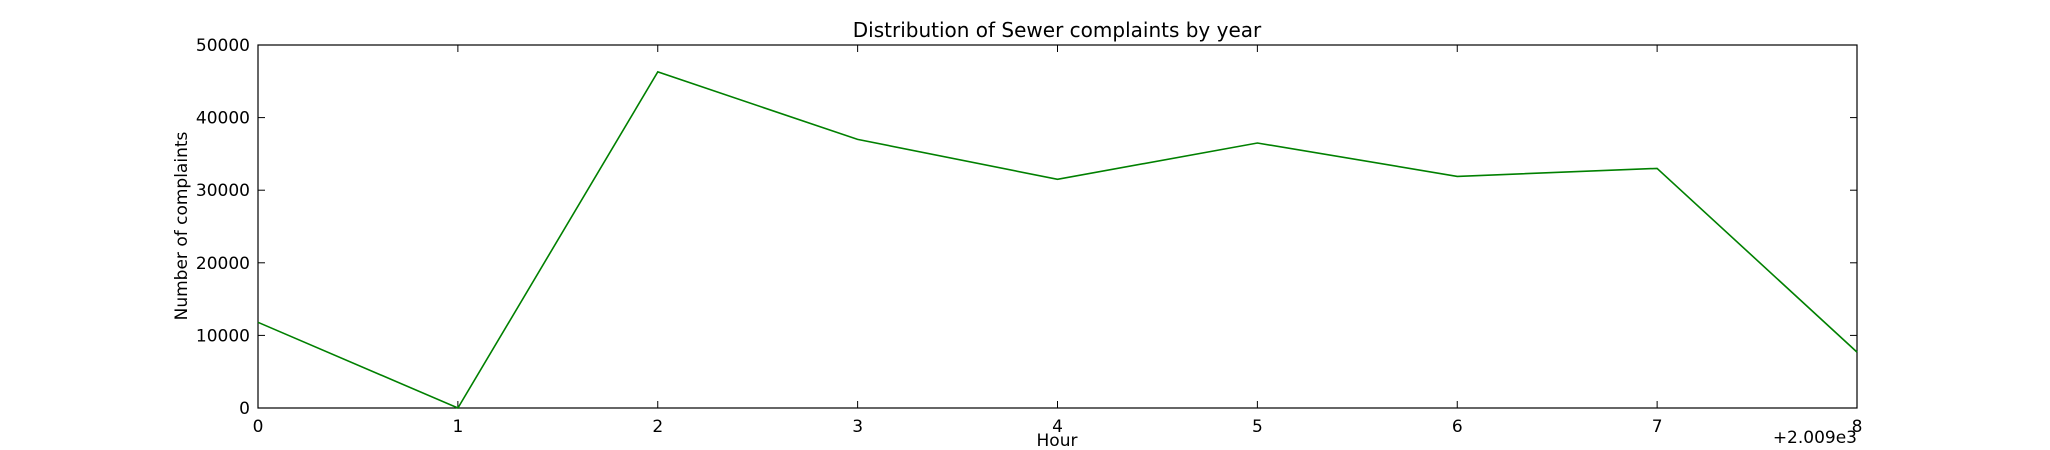 The height and width of the screenshot is (450, 2050). Describe the element at coordinates (223, 119) in the screenshot. I see `y-tick-label: 40000` at that location.